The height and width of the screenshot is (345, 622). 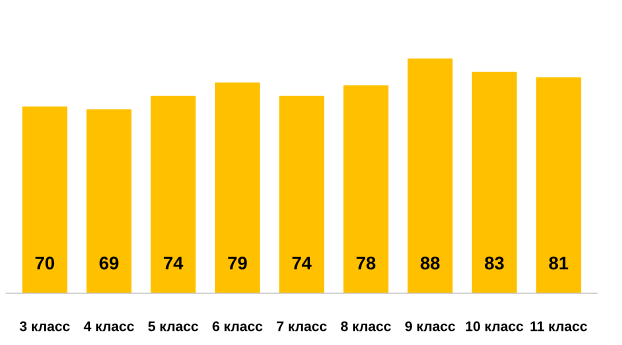 What do you see at coordinates (45, 326) in the screenshot?
I see `x-tick-label: 3 класс` at bounding box center [45, 326].